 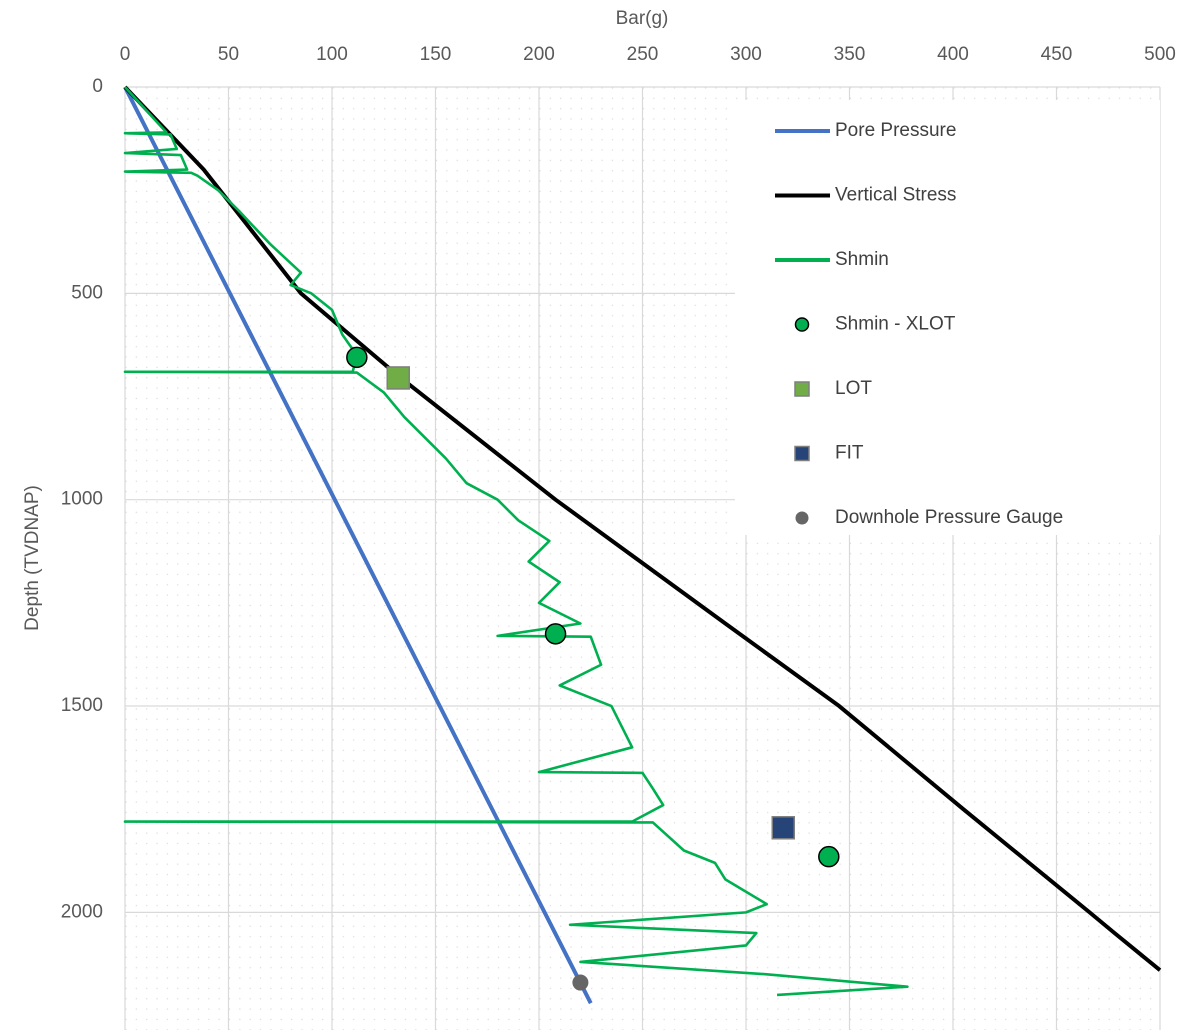 What do you see at coordinates (850, 54) in the screenshot?
I see `x-tick-label: 350` at bounding box center [850, 54].